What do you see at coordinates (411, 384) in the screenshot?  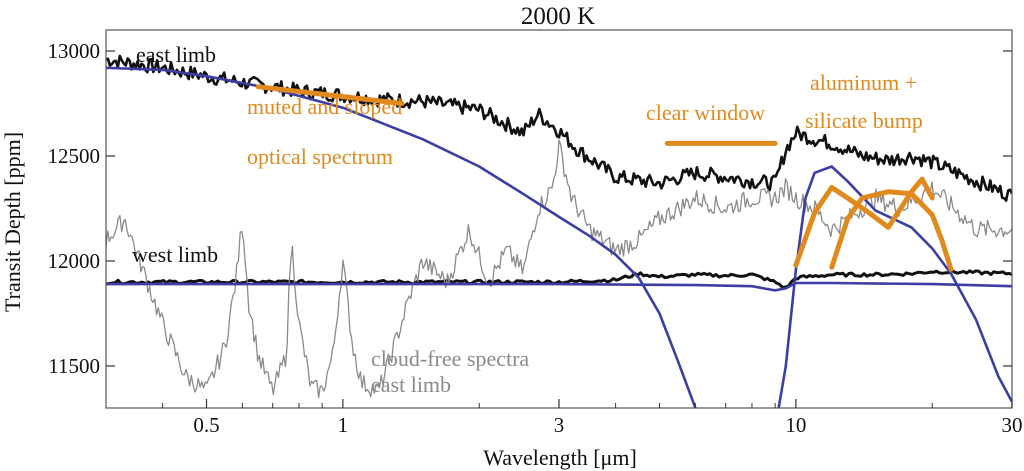 I see `annotation-cloud-free-line2: east limb` at bounding box center [411, 384].